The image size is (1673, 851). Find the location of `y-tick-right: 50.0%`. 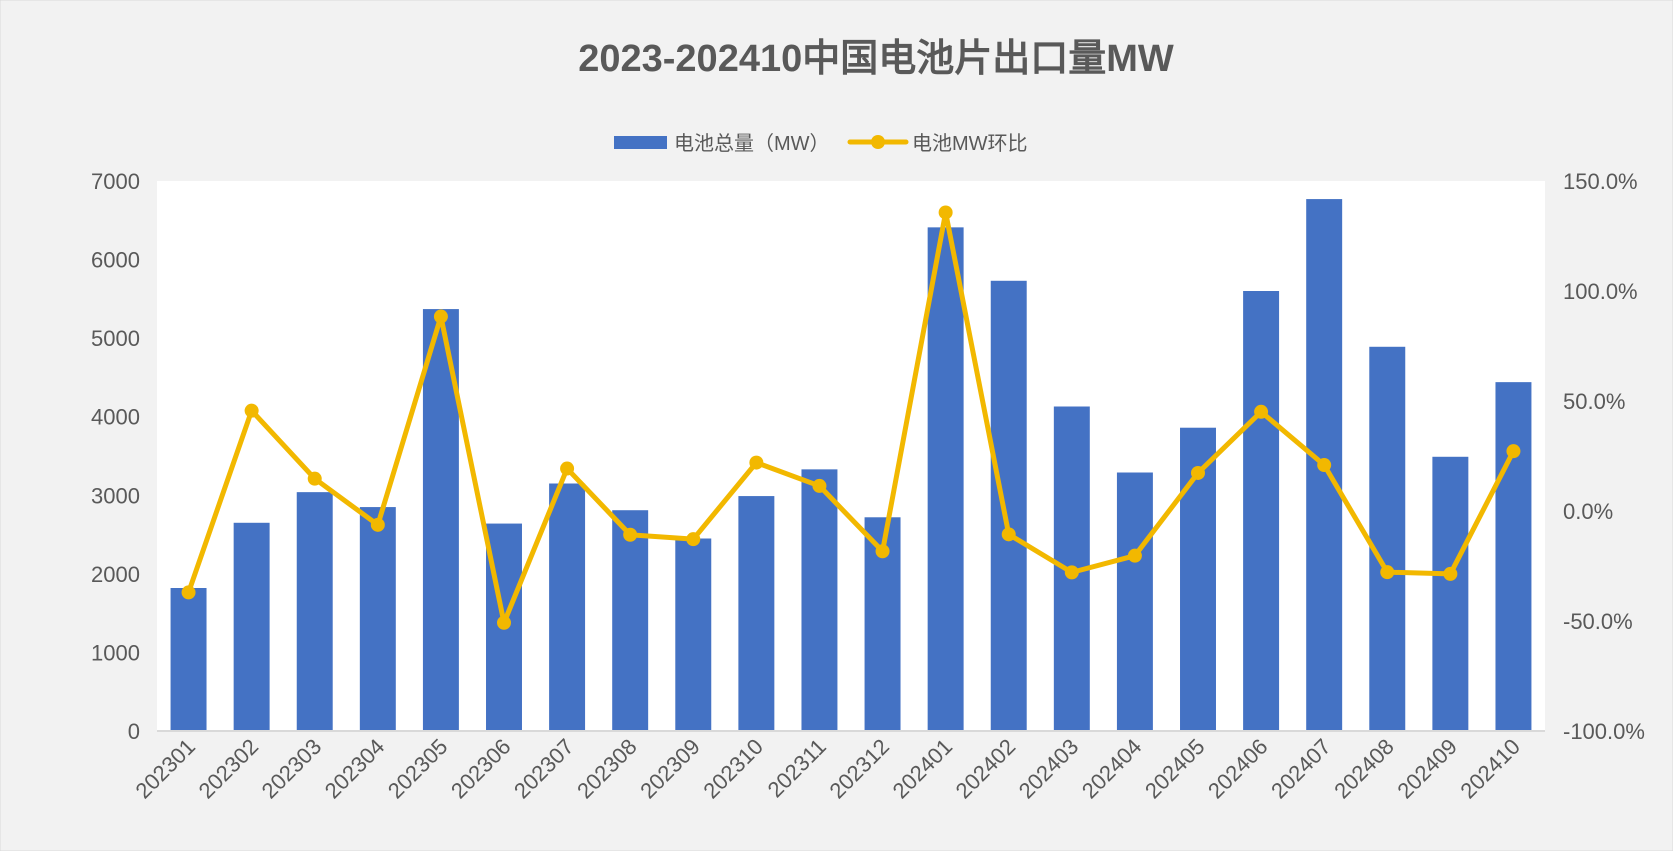

y-tick-right: 50.0% is located at coordinates (1594, 401).